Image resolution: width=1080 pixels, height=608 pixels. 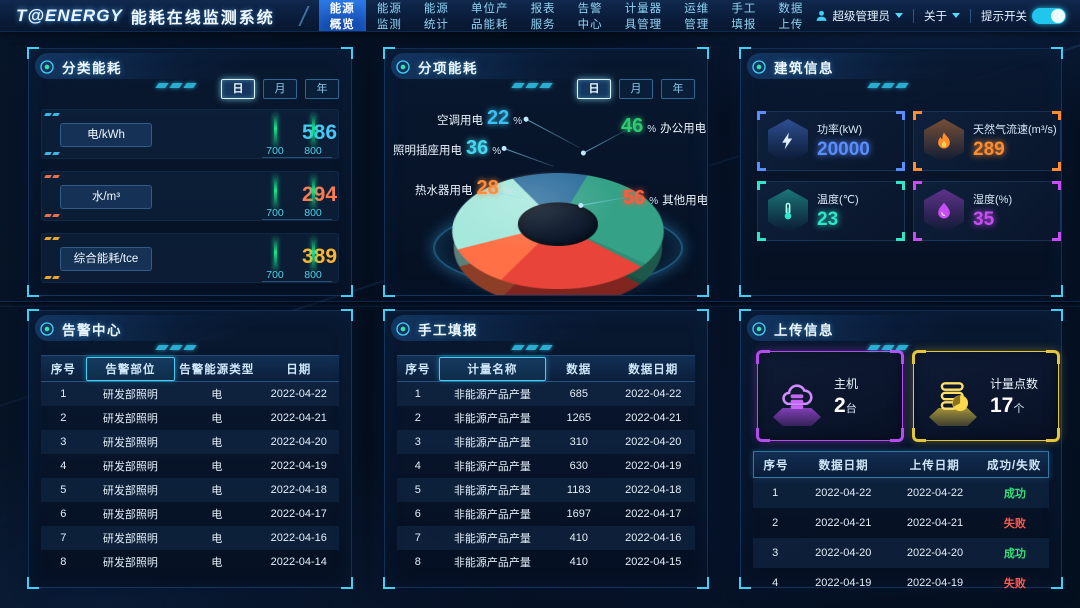 What do you see at coordinates (546, 490) in the screenshot?
I see `table-row: 5 非能源产品产量 1183 2022-04-18` at bounding box center [546, 490].